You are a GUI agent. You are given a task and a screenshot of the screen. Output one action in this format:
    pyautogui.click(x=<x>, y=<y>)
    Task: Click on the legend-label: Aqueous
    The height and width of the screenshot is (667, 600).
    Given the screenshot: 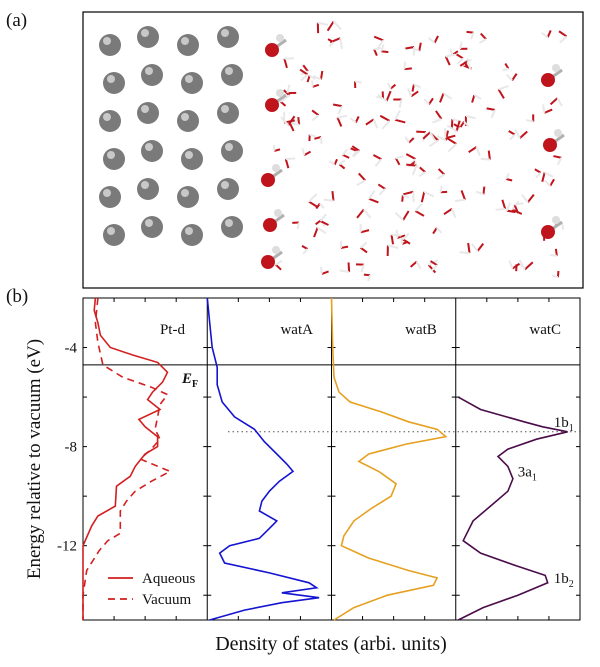 What is the action you would take?
    pyautogui.click(x=168, y=579)
    